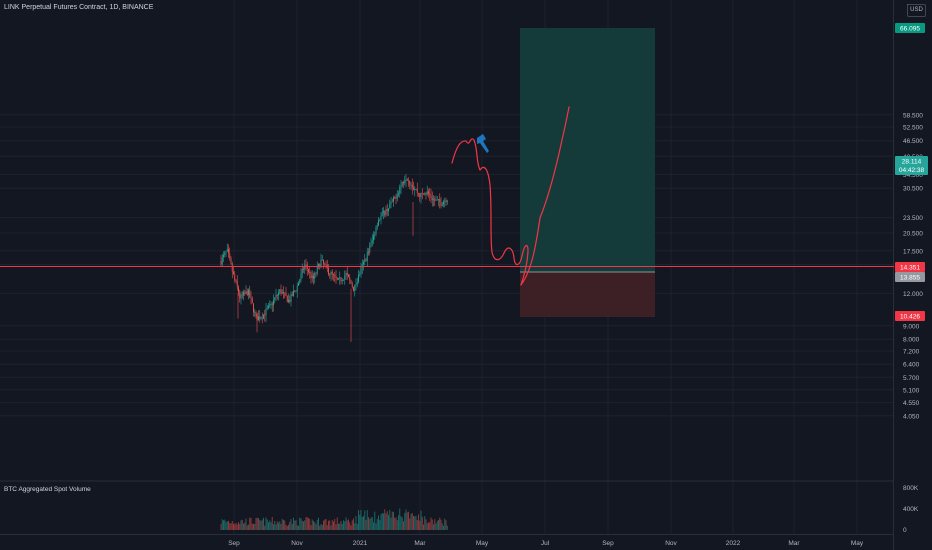  Describe the element at coordinates (510, 196) in the screenshot. I see `freehand-path-drawing` at that location.